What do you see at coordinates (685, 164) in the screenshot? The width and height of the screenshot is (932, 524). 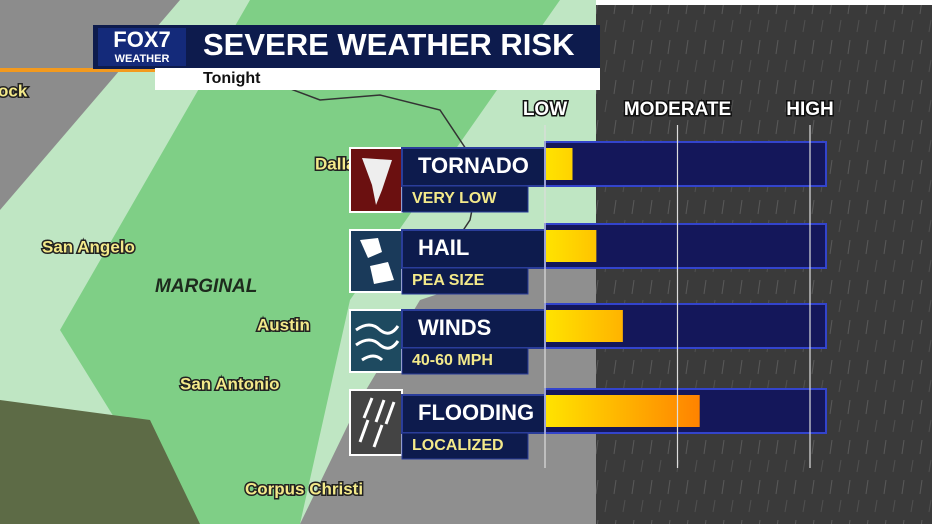 I see `bar-track` at bounding box center [685, 164].